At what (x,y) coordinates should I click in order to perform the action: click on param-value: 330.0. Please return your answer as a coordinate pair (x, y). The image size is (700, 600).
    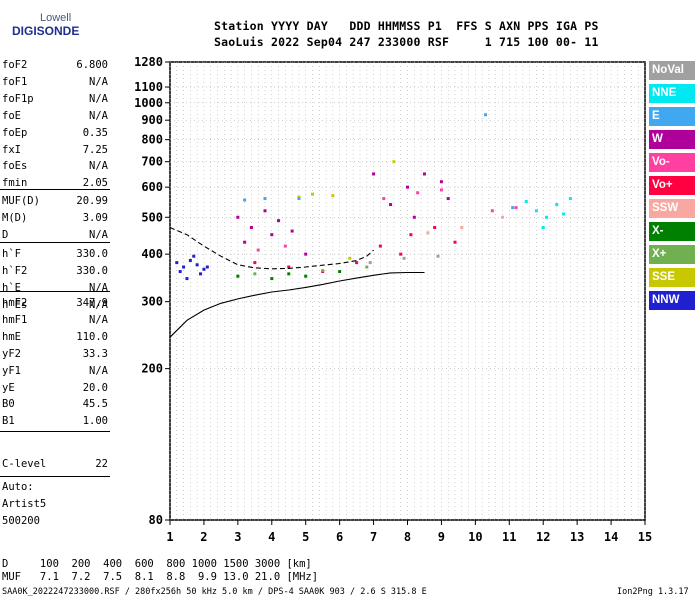
    Looking at the image, I should click on (92, 254).